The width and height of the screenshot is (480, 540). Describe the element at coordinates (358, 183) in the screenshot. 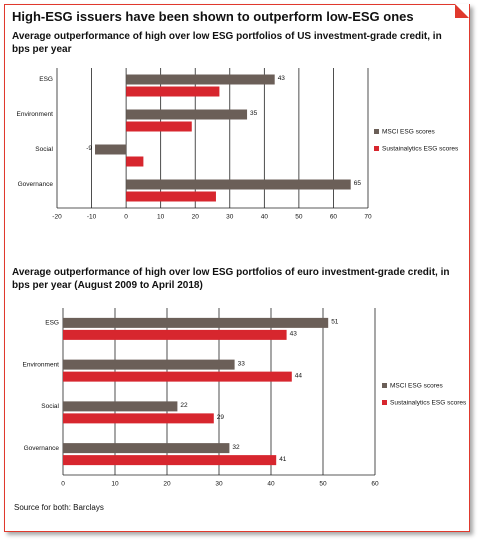

I see `data-label: 65` at that location.